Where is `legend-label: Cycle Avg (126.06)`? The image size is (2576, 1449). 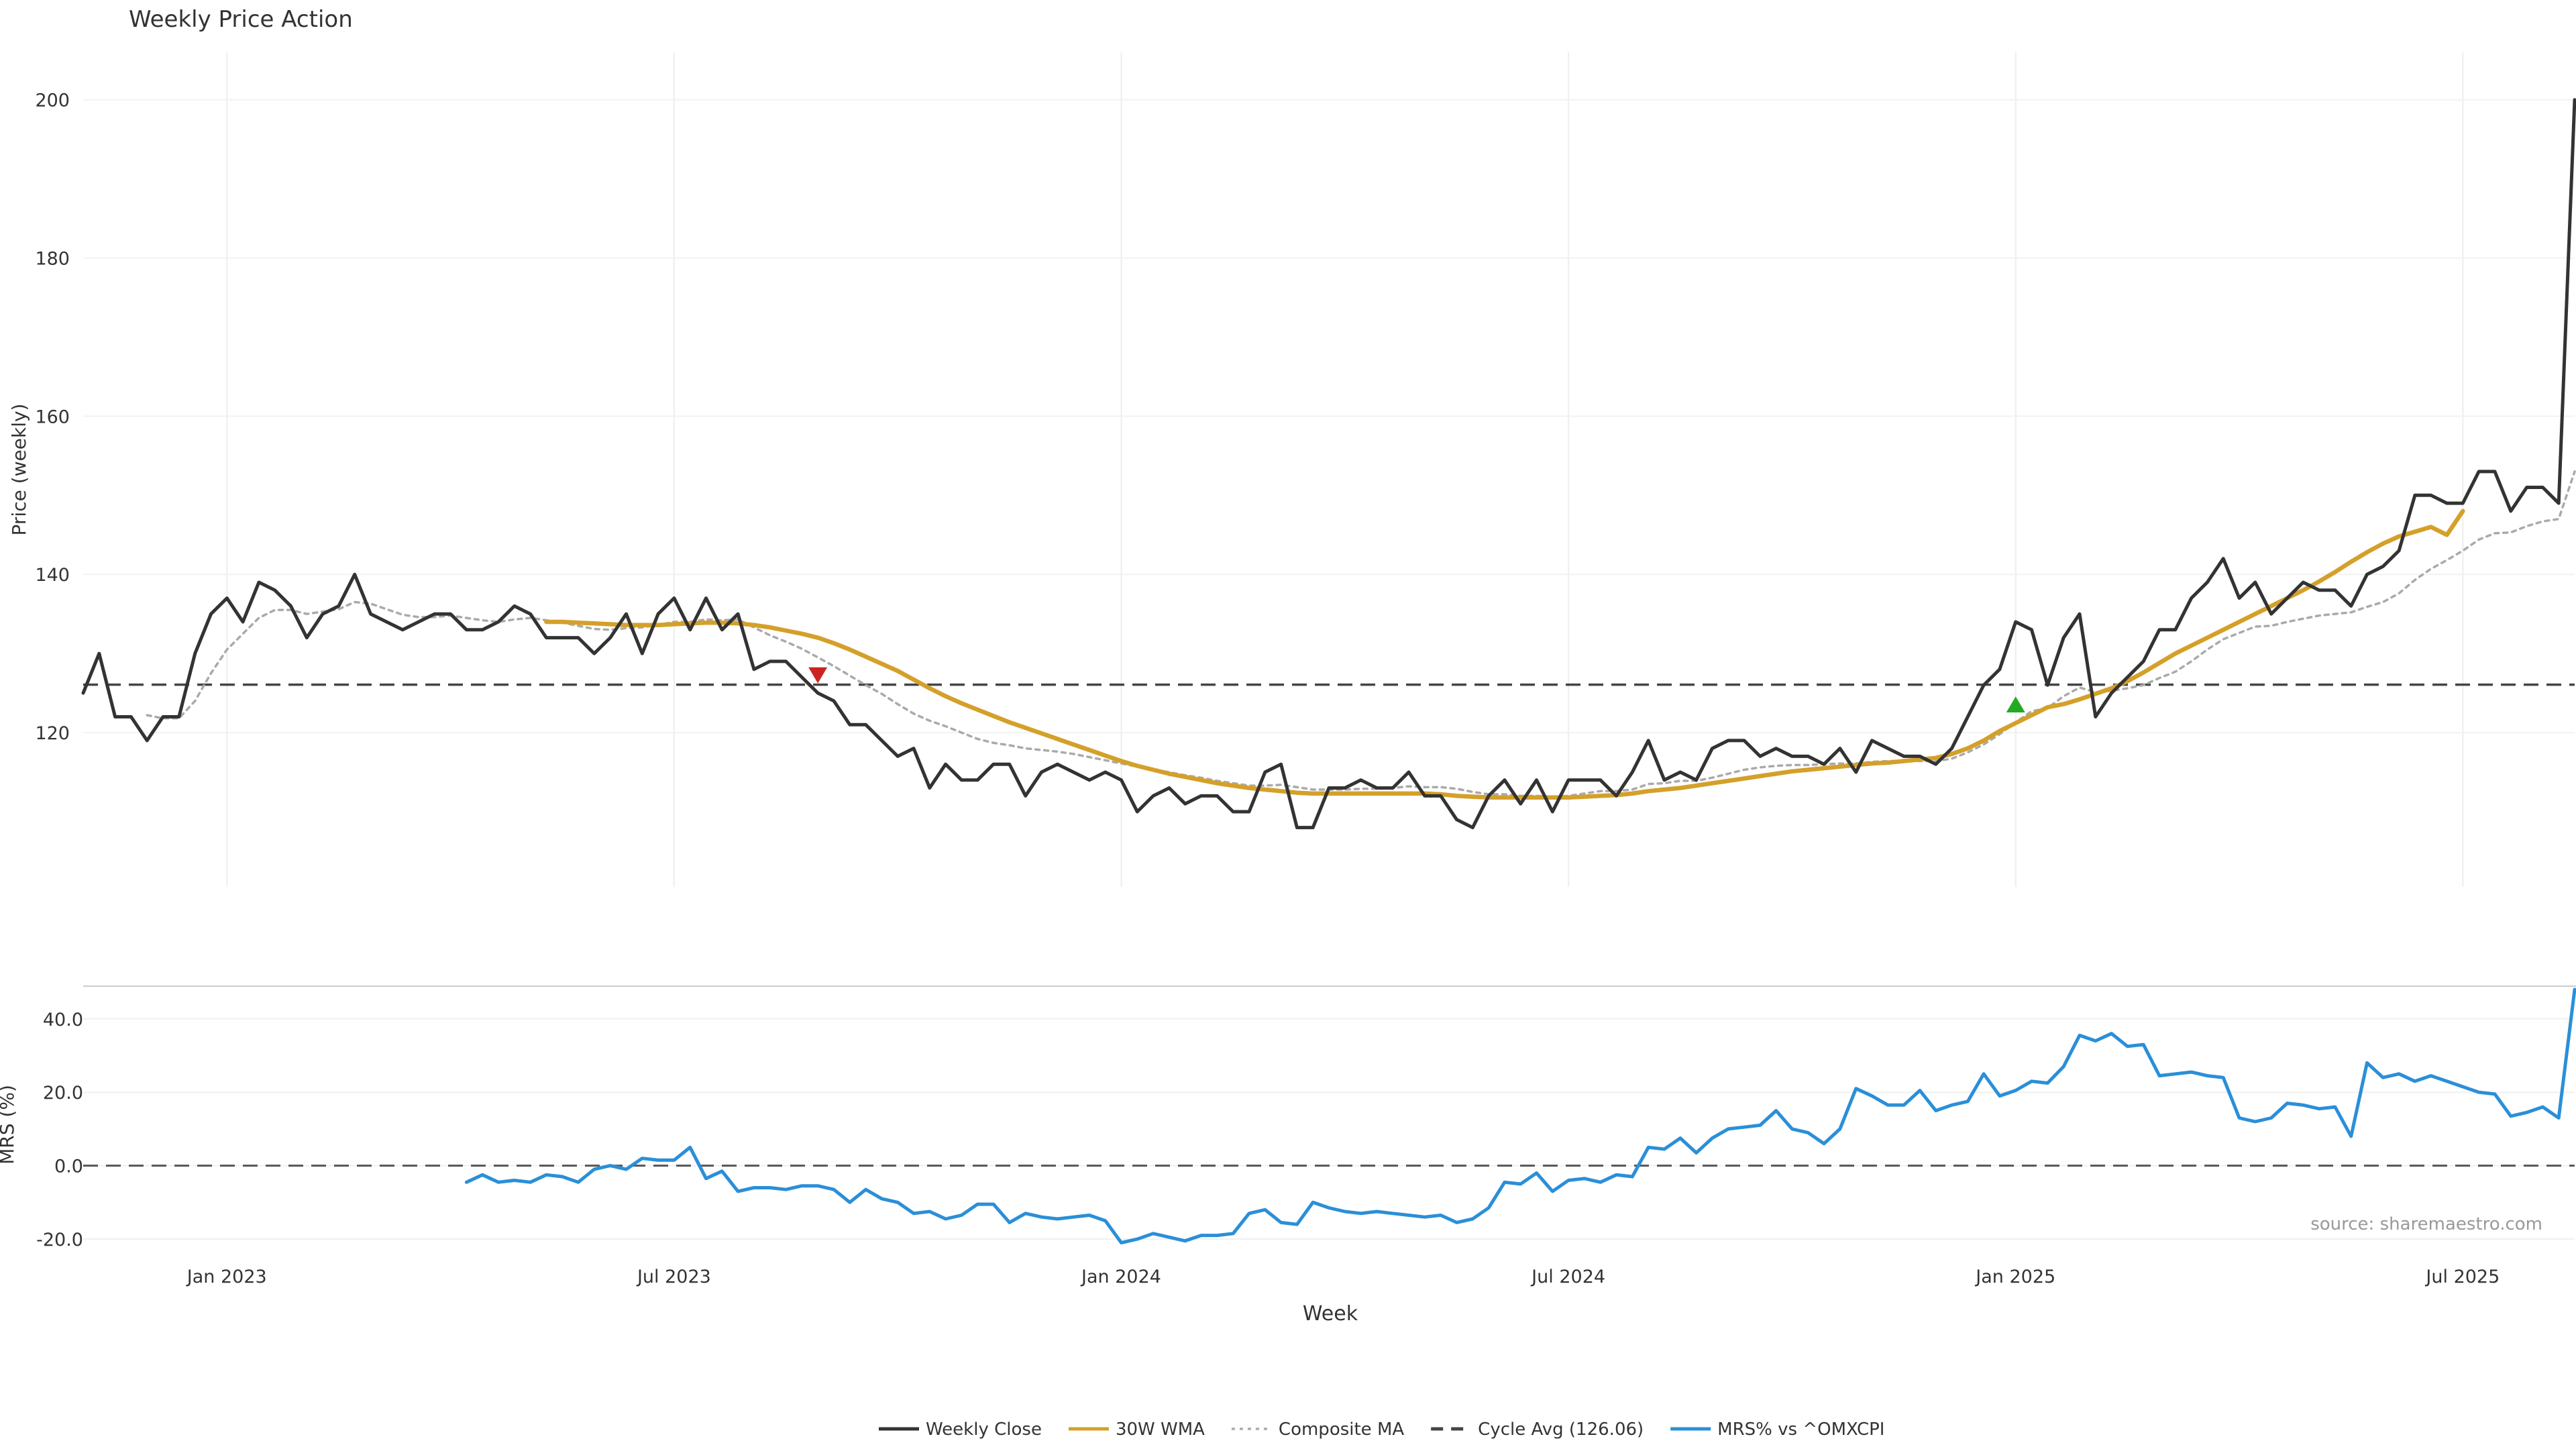
legend-label: Cycle Avg (126.06) is located at coordinates (1561, 1429).